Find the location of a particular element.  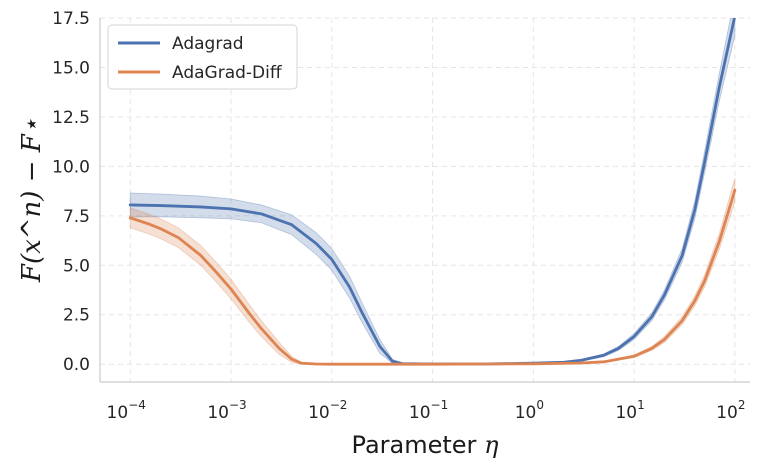

x-tick-labels: 10⁻⁴ 10⁻³ 10⁻² 10⁻¹ 10⁰ 10¹ 10² is located at coordinates (426, 410).